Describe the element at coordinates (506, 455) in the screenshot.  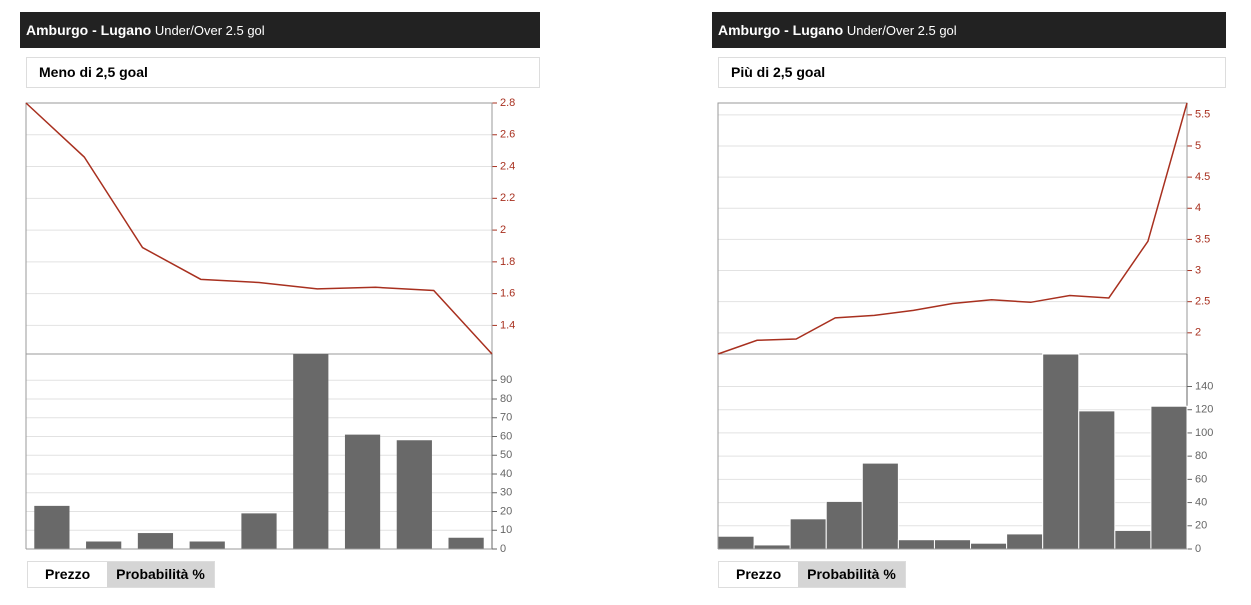
I see `y-tick-label: 50` at that location.